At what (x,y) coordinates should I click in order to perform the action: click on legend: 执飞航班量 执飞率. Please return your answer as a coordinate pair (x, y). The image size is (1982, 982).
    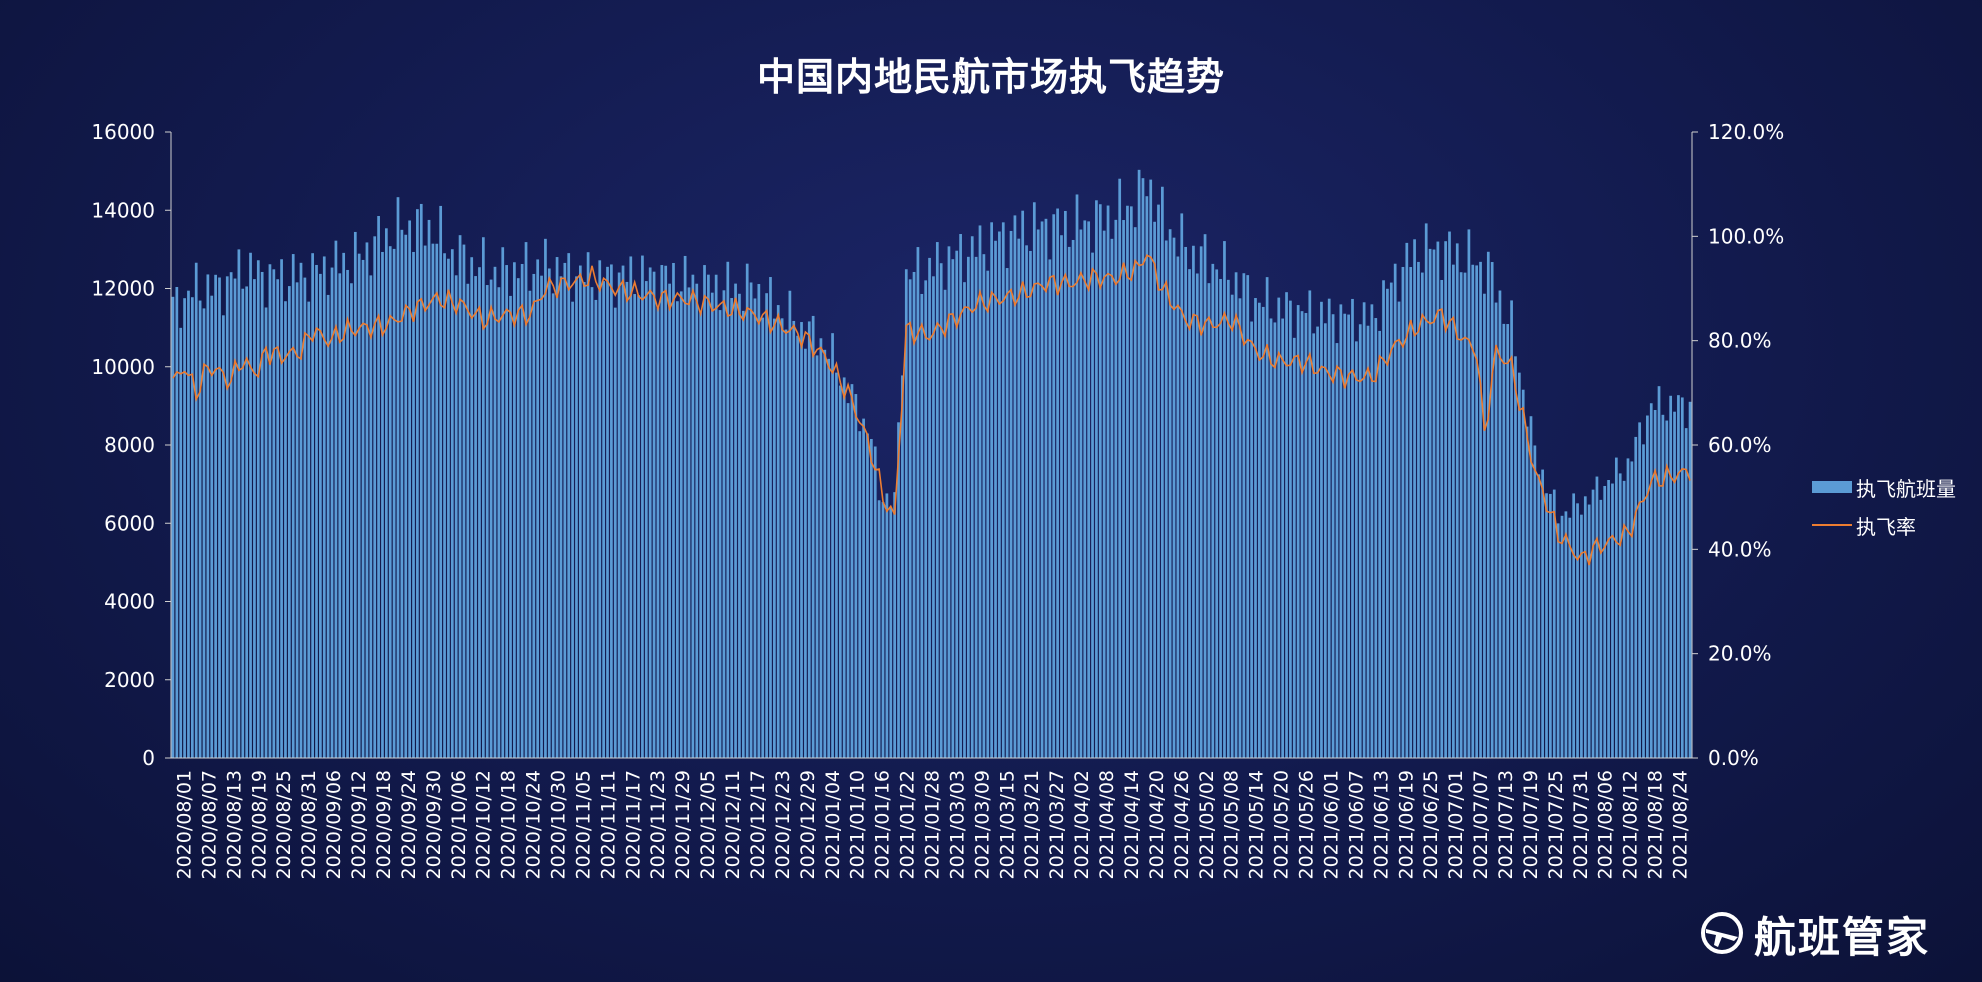
    Looking at the image, I should click on (1884, 506).